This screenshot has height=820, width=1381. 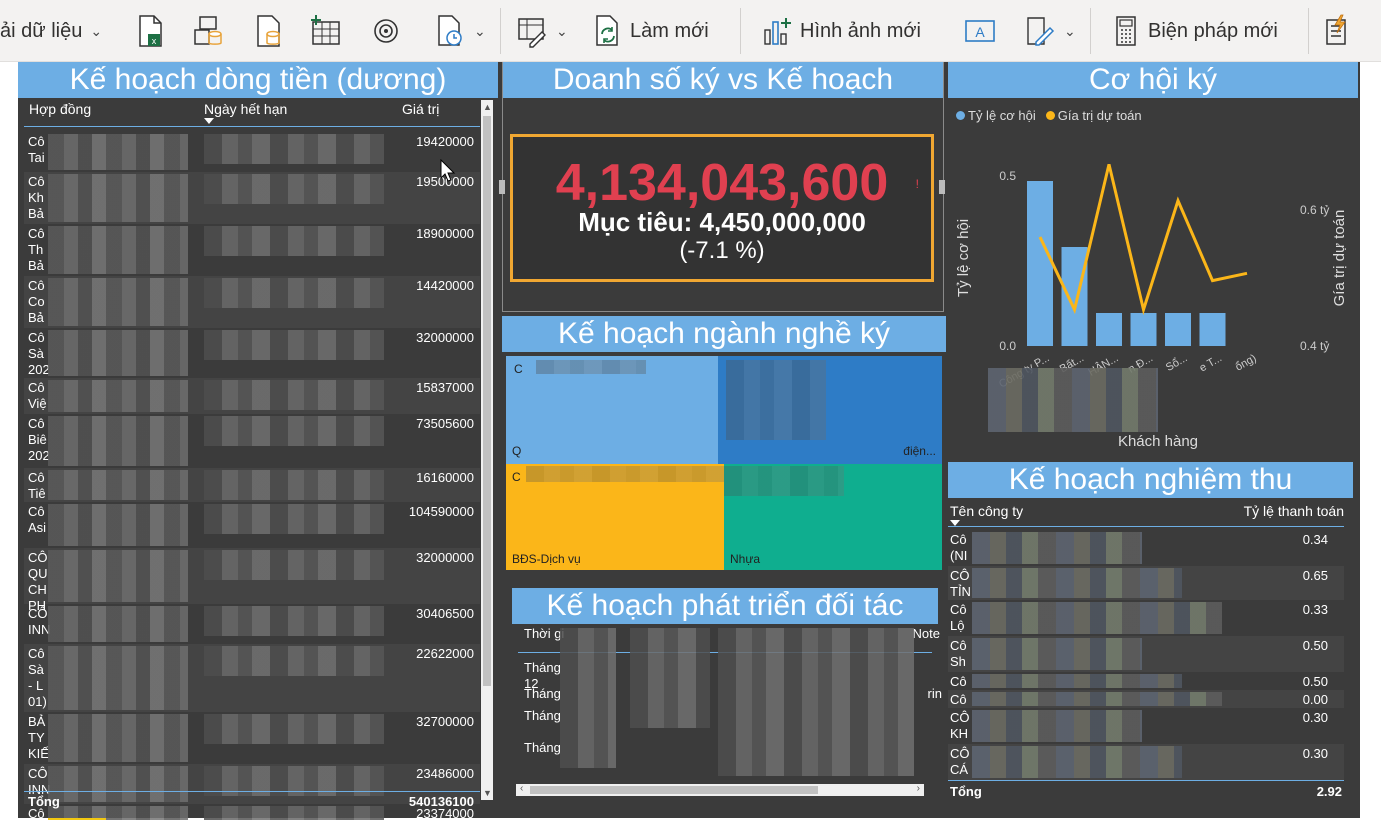 I want to click on scroll-left-icon: ‹, so click(x=522, y=788).